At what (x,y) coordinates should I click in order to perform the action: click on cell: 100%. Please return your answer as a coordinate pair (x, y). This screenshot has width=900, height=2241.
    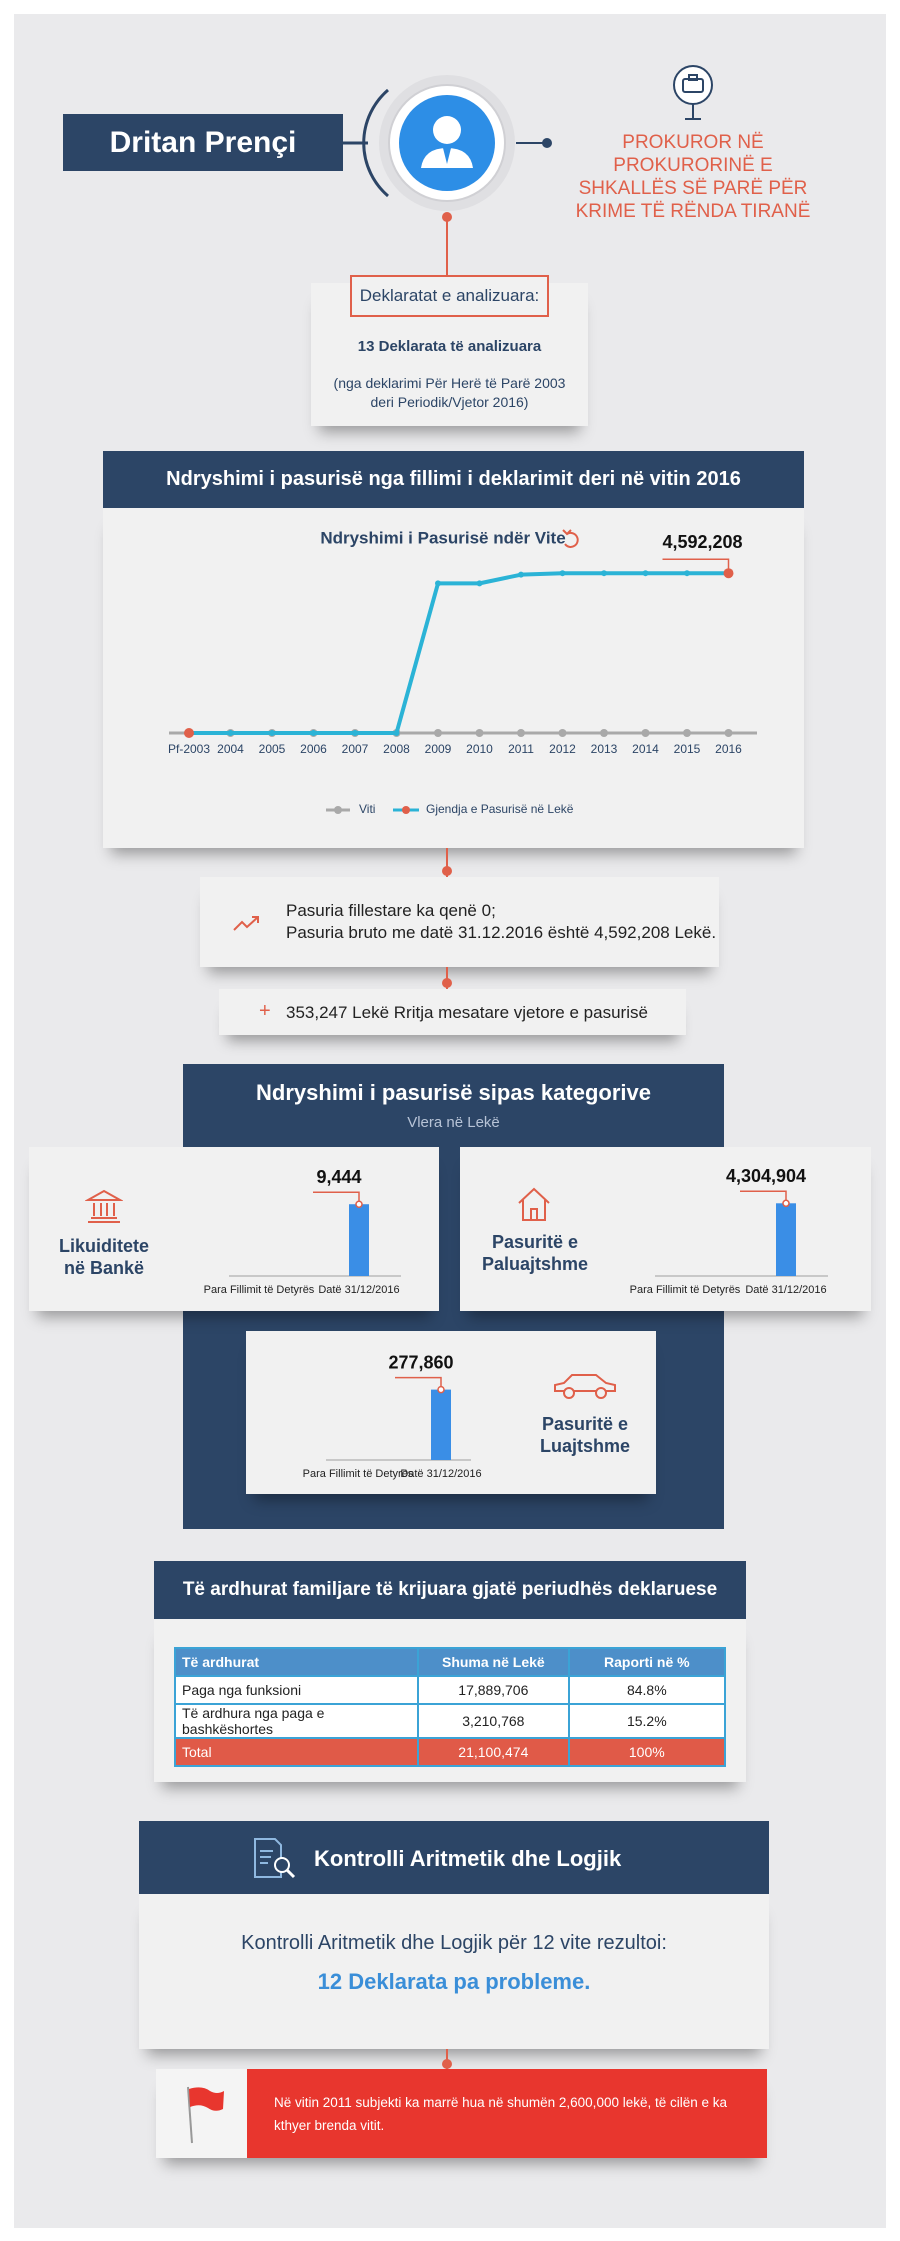
    Looking at the image, I should click on (647, 1752).